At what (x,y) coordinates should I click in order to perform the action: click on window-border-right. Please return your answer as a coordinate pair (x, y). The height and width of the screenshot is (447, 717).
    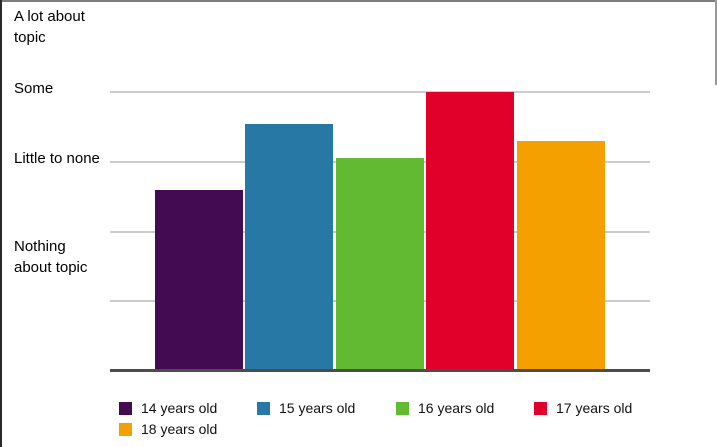
    Looking at the image, I should click on (716, 42).